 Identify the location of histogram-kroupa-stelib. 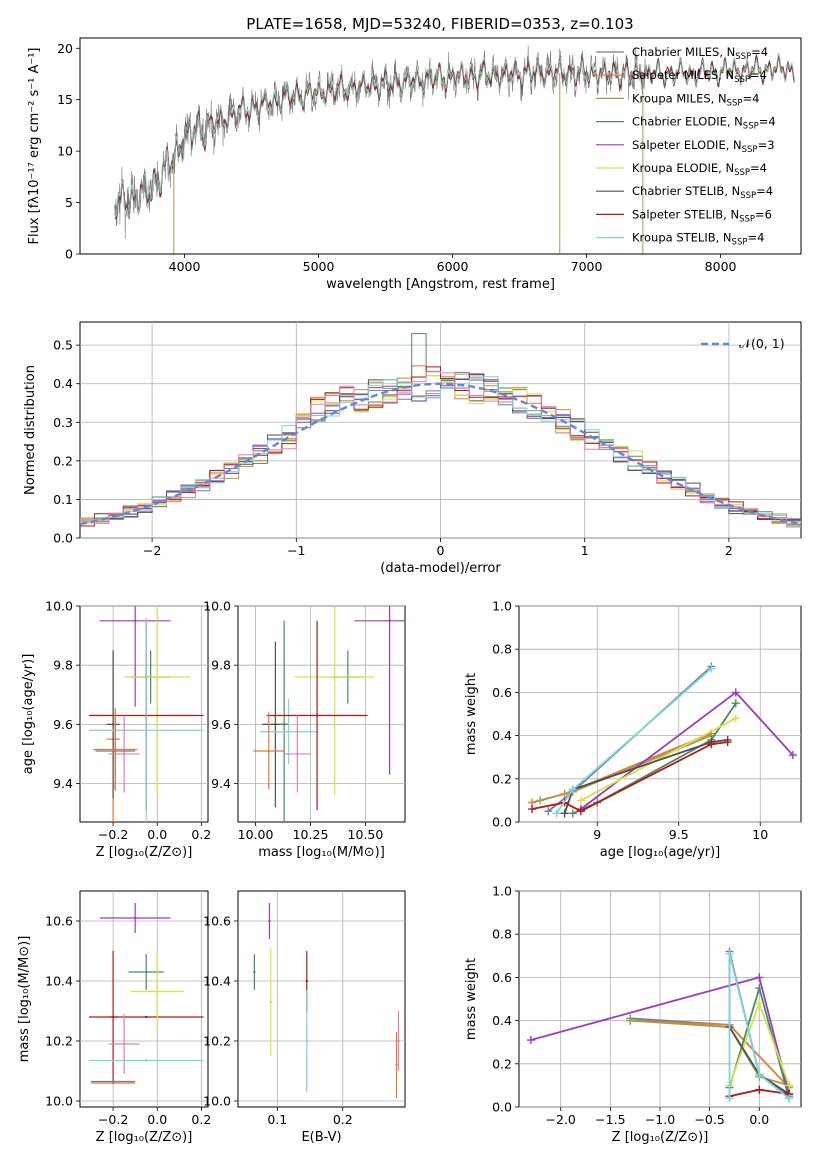
(440, 449).